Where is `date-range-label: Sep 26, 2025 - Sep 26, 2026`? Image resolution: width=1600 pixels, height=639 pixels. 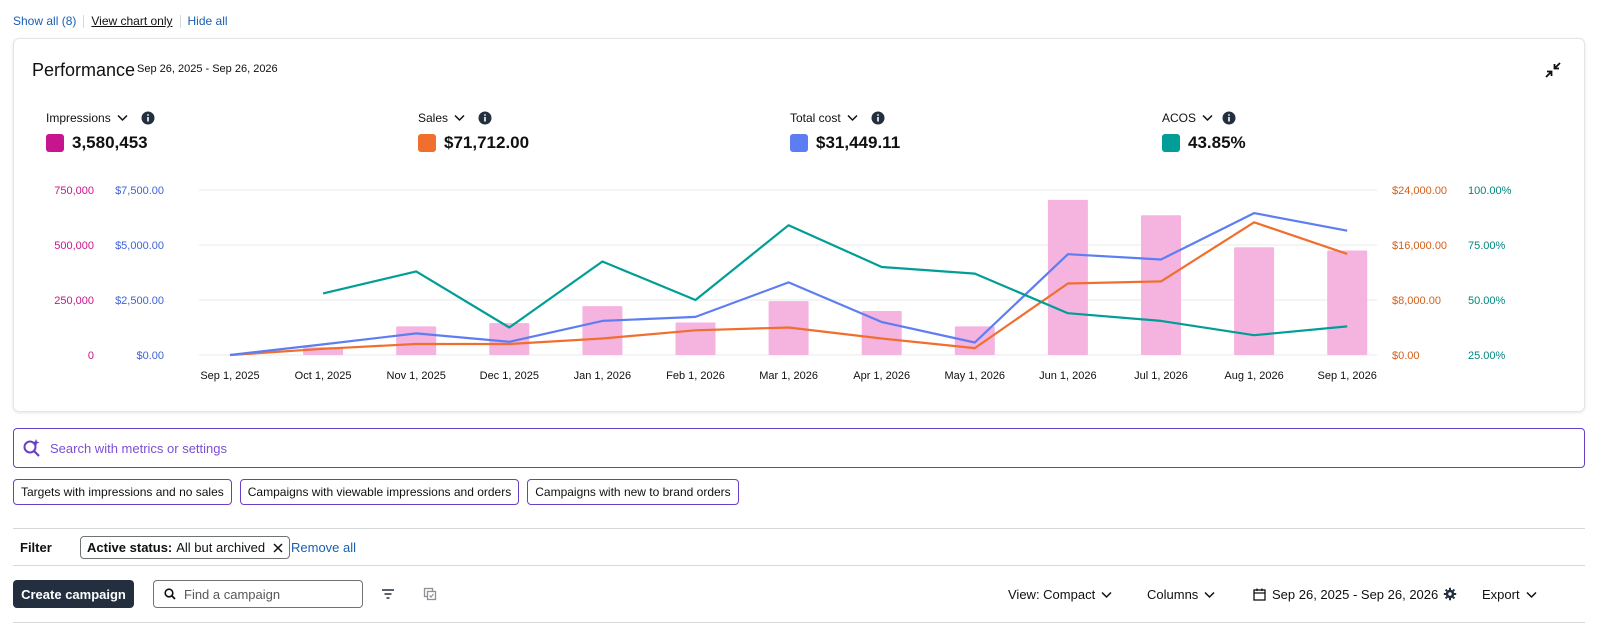 date-range-label: Sep 26, 2025 - Sep 26, 2026 is located at coordinates (1355, 594).